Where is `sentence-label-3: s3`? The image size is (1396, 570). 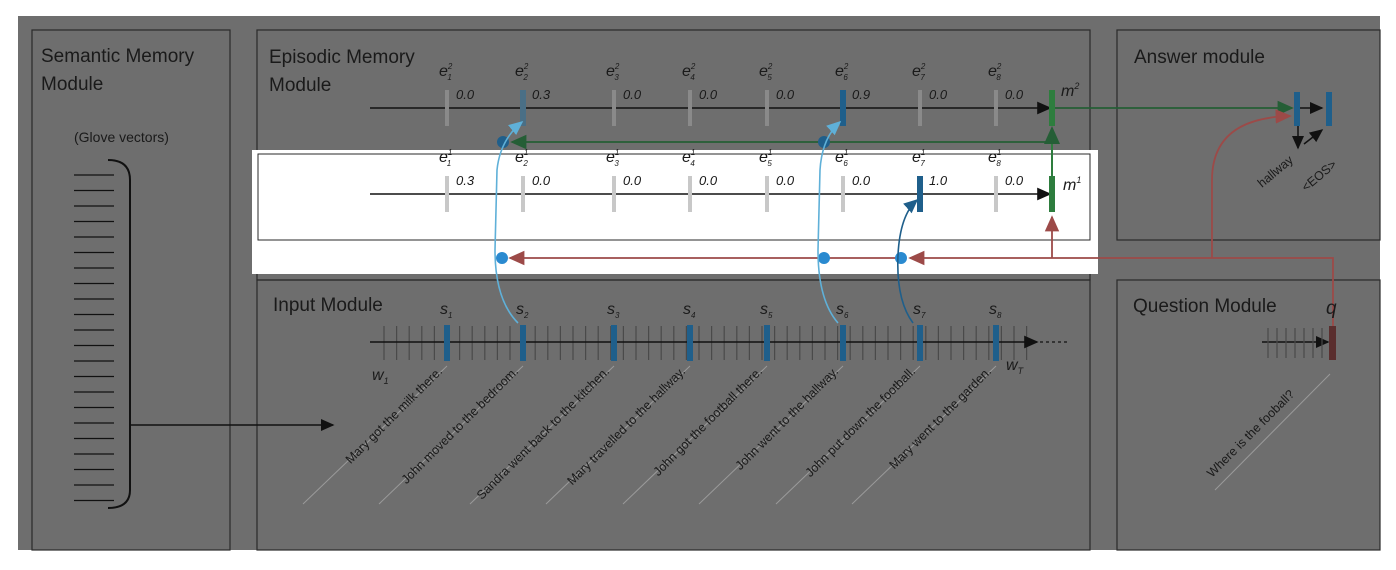 sentence-label-3: s3 is located at coordinates (613, 310).